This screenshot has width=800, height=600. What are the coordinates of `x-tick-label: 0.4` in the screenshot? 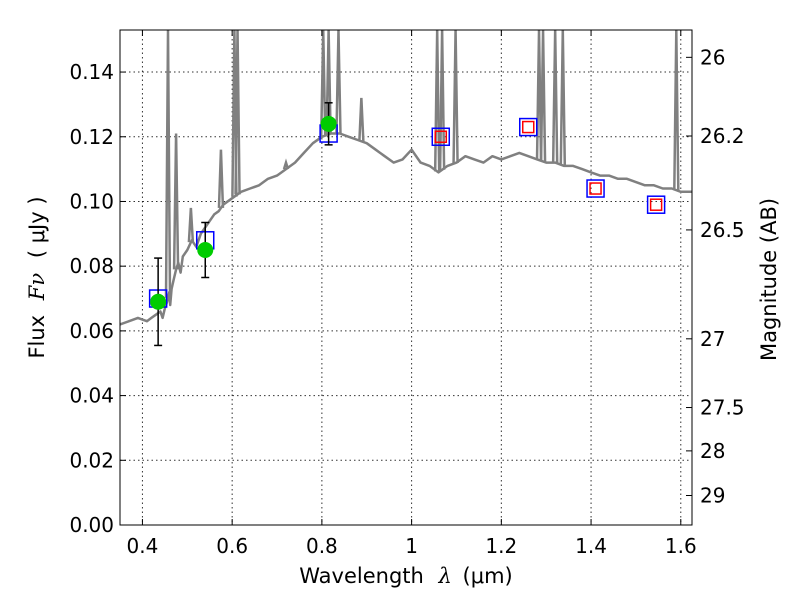 It's located at (143, 546).